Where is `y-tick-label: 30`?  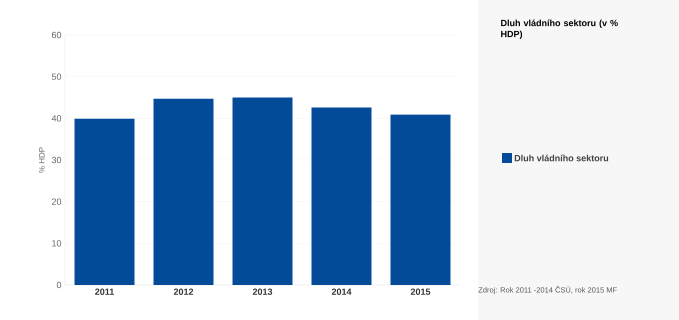 y-tick-label: 30 is located at coordinates (57, 160).